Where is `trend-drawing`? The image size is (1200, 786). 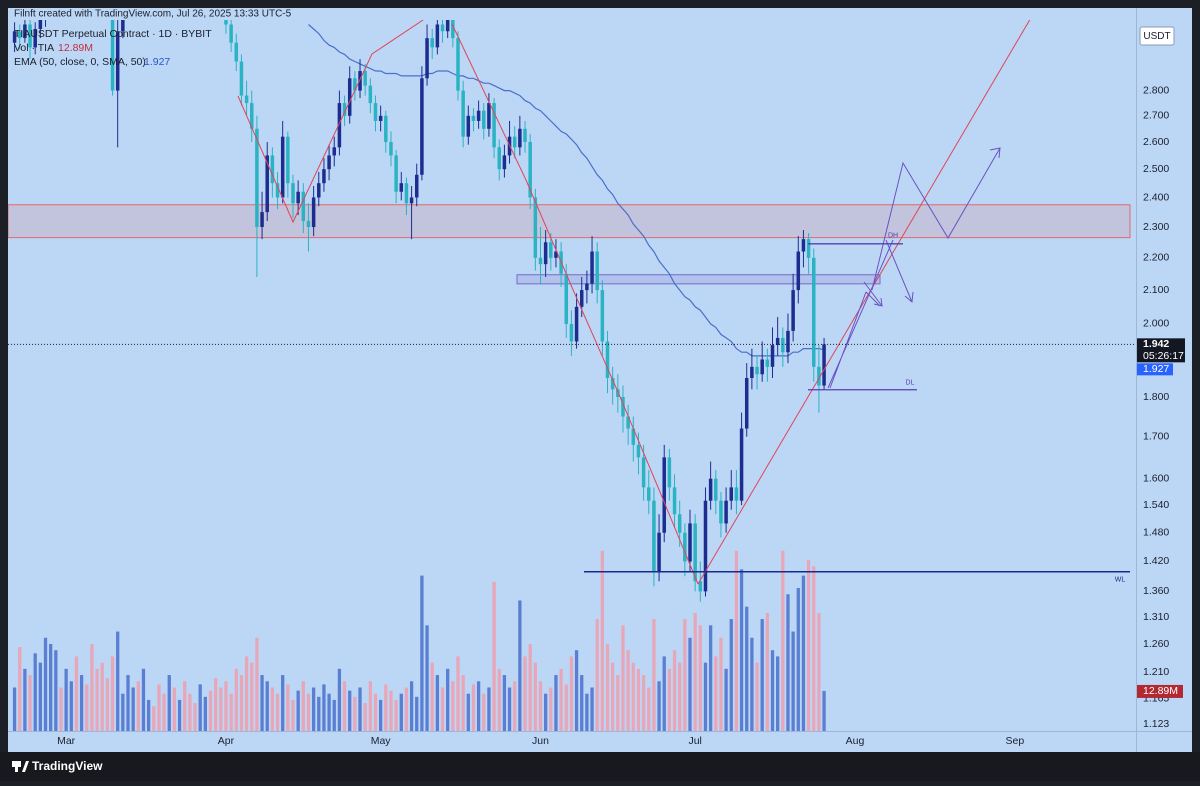 trend-drawing is located at coordinates (330, 122).